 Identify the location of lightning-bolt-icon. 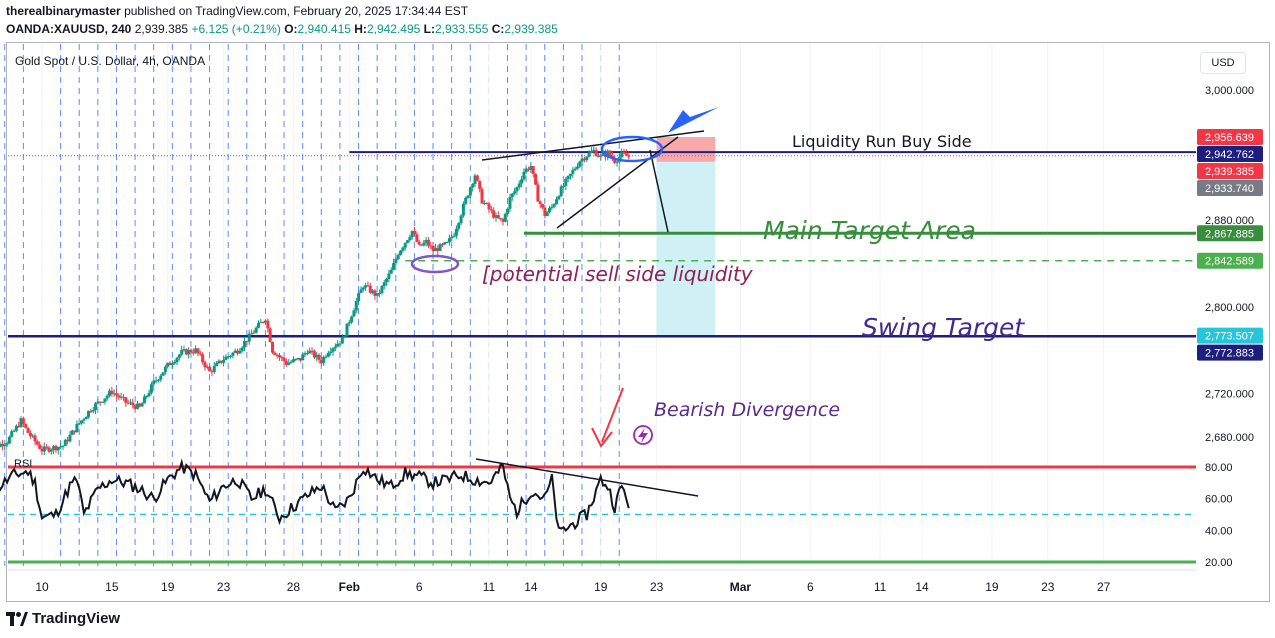
(643, 435).